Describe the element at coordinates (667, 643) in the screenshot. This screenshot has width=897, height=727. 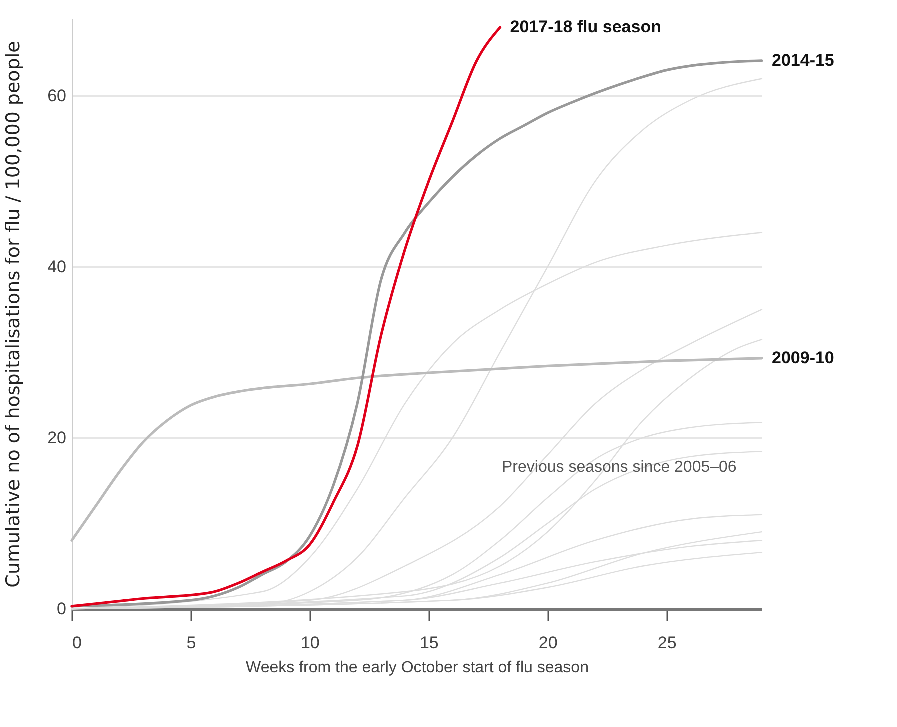
I see `x-tick-label: 25` at that location.